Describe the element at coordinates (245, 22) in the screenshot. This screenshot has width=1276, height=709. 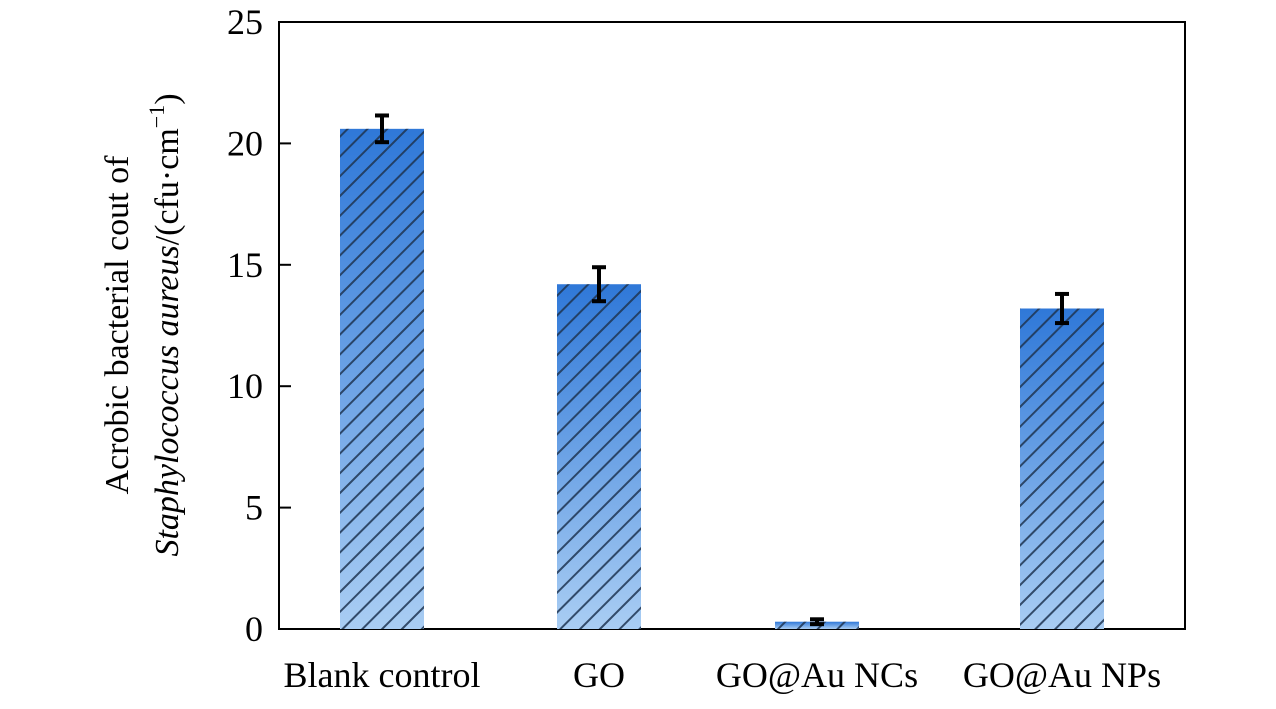
I see `y-tick-label: 25` at that location.